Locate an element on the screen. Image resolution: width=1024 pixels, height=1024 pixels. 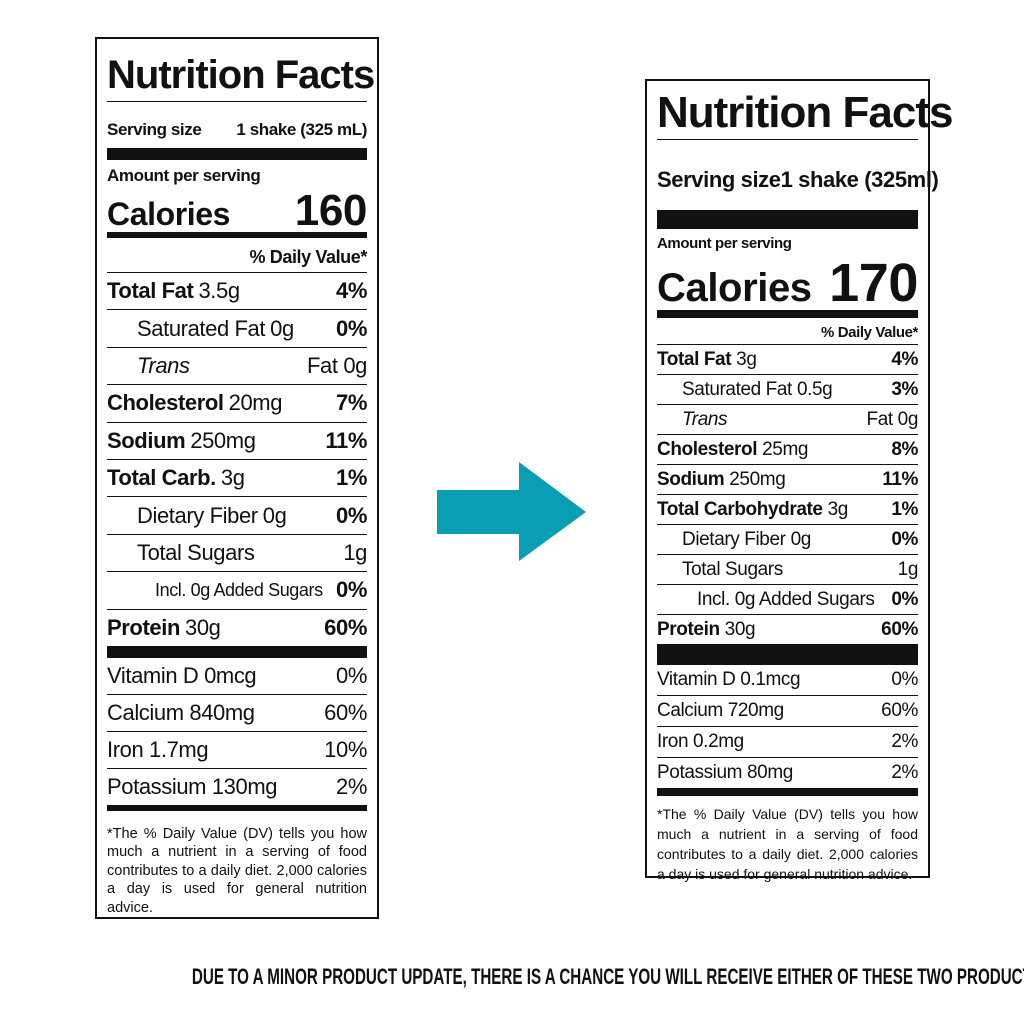
nutrient-row: Total Carbohydrate 3g 1% is located at coordinates (787, 509).